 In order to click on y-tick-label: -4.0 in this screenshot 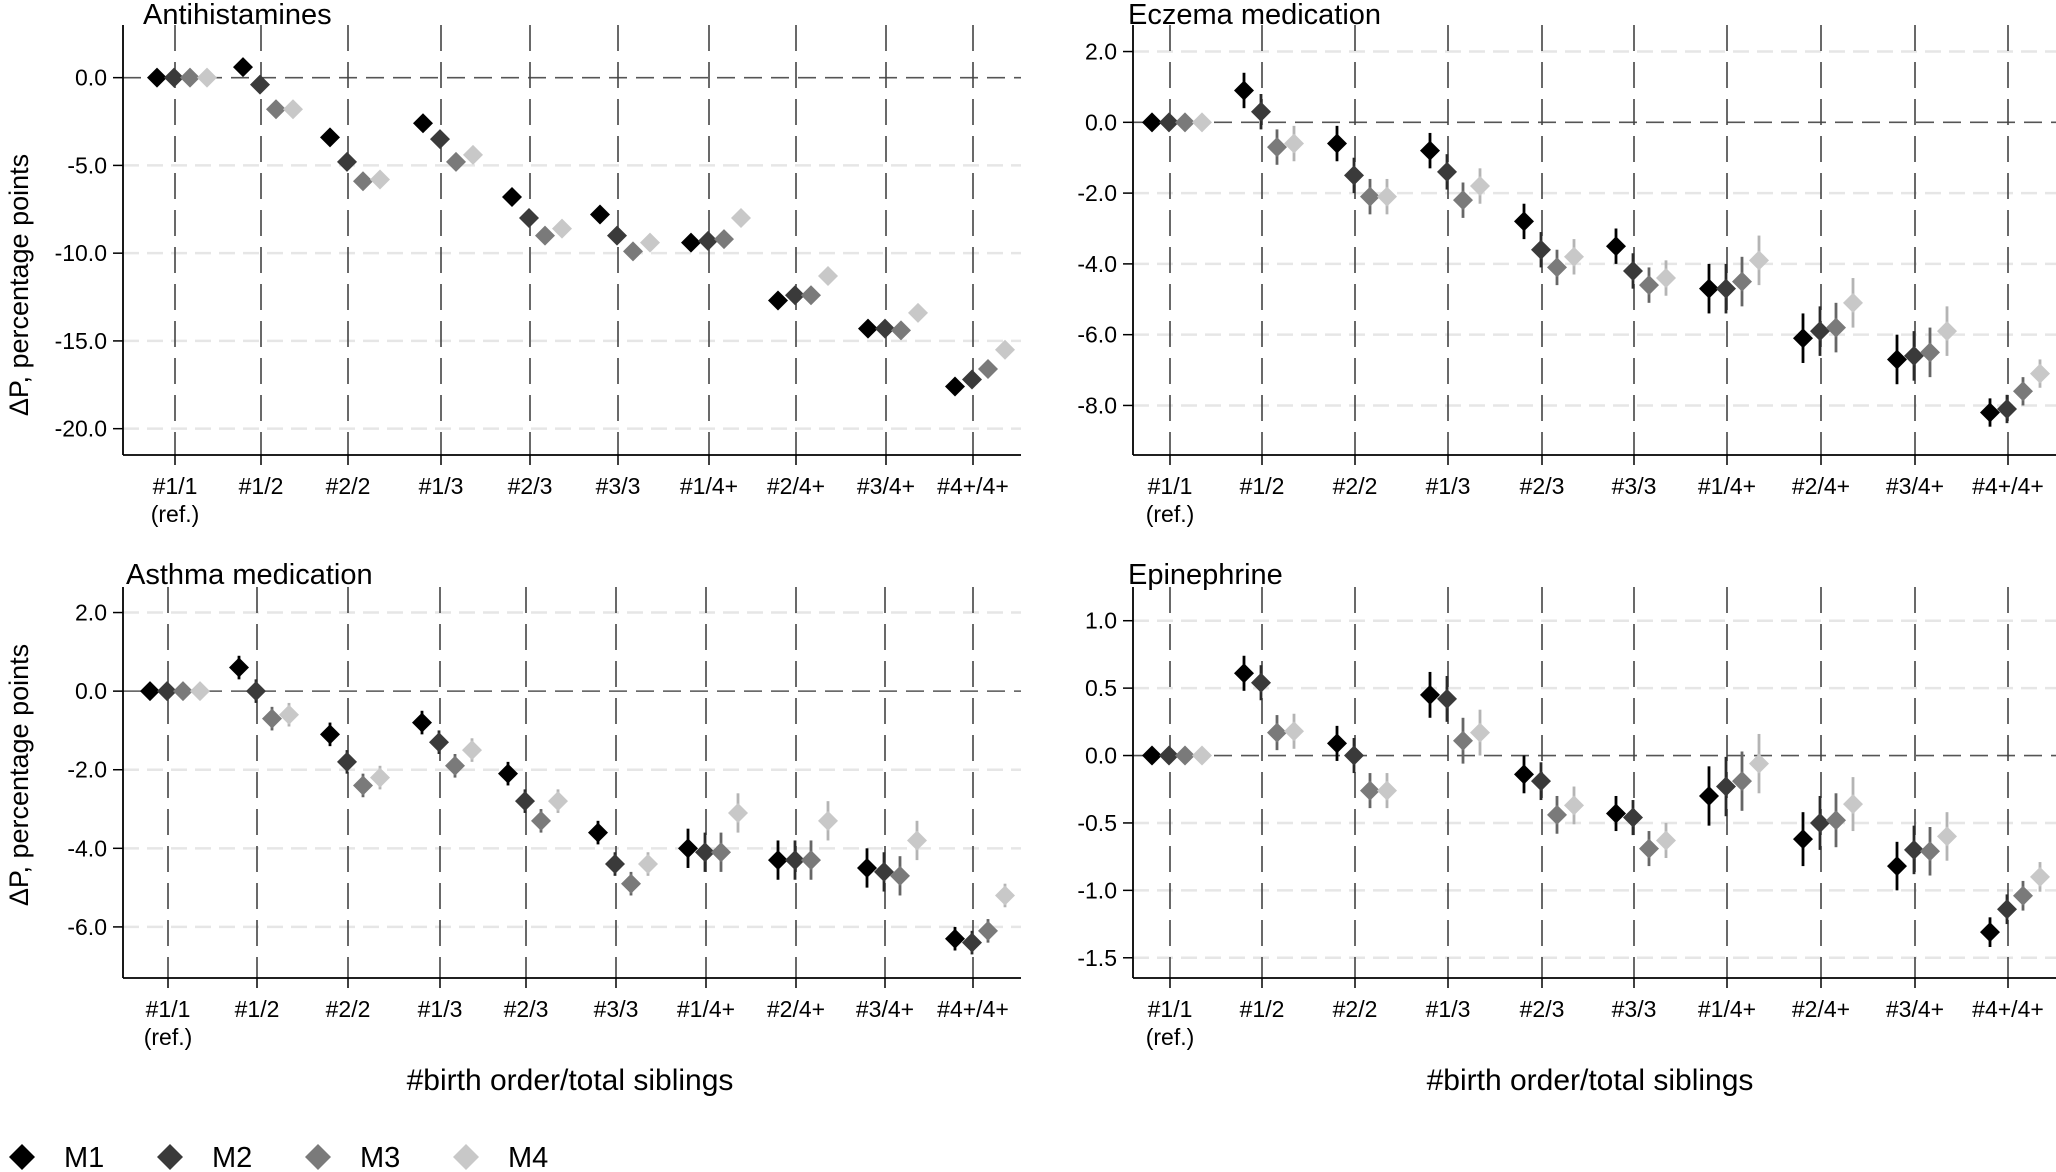, I will do `click(1097, 264)`.